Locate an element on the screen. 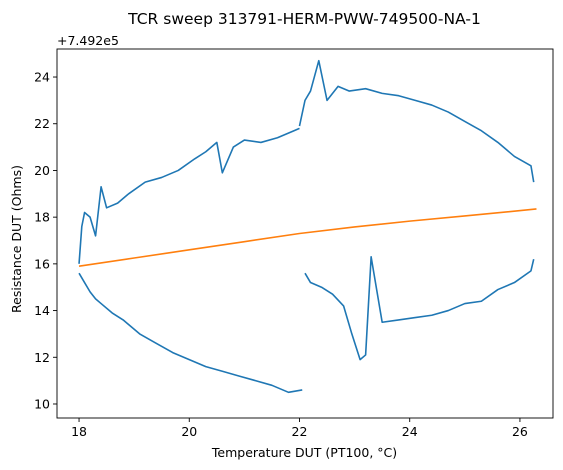  x-axis-label: Temperature DUT (PT100, °C) is located at coordinates (304, 452).